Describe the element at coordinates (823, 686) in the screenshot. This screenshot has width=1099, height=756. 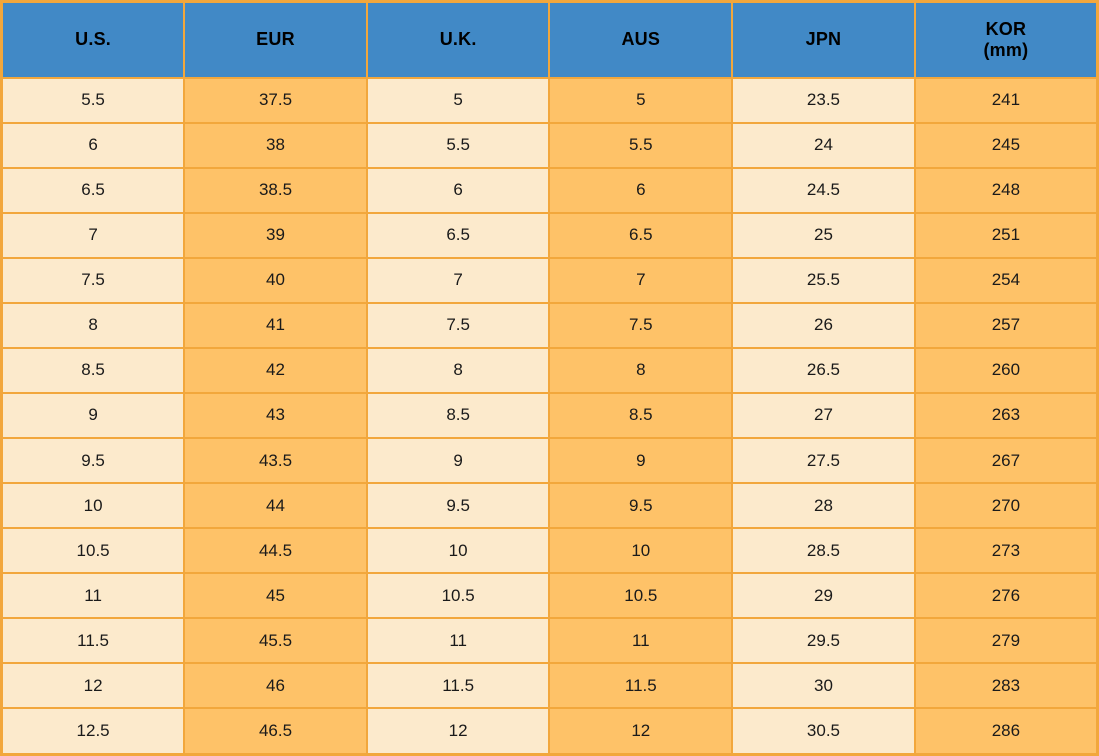
I see `size-cell: 30` at that location.